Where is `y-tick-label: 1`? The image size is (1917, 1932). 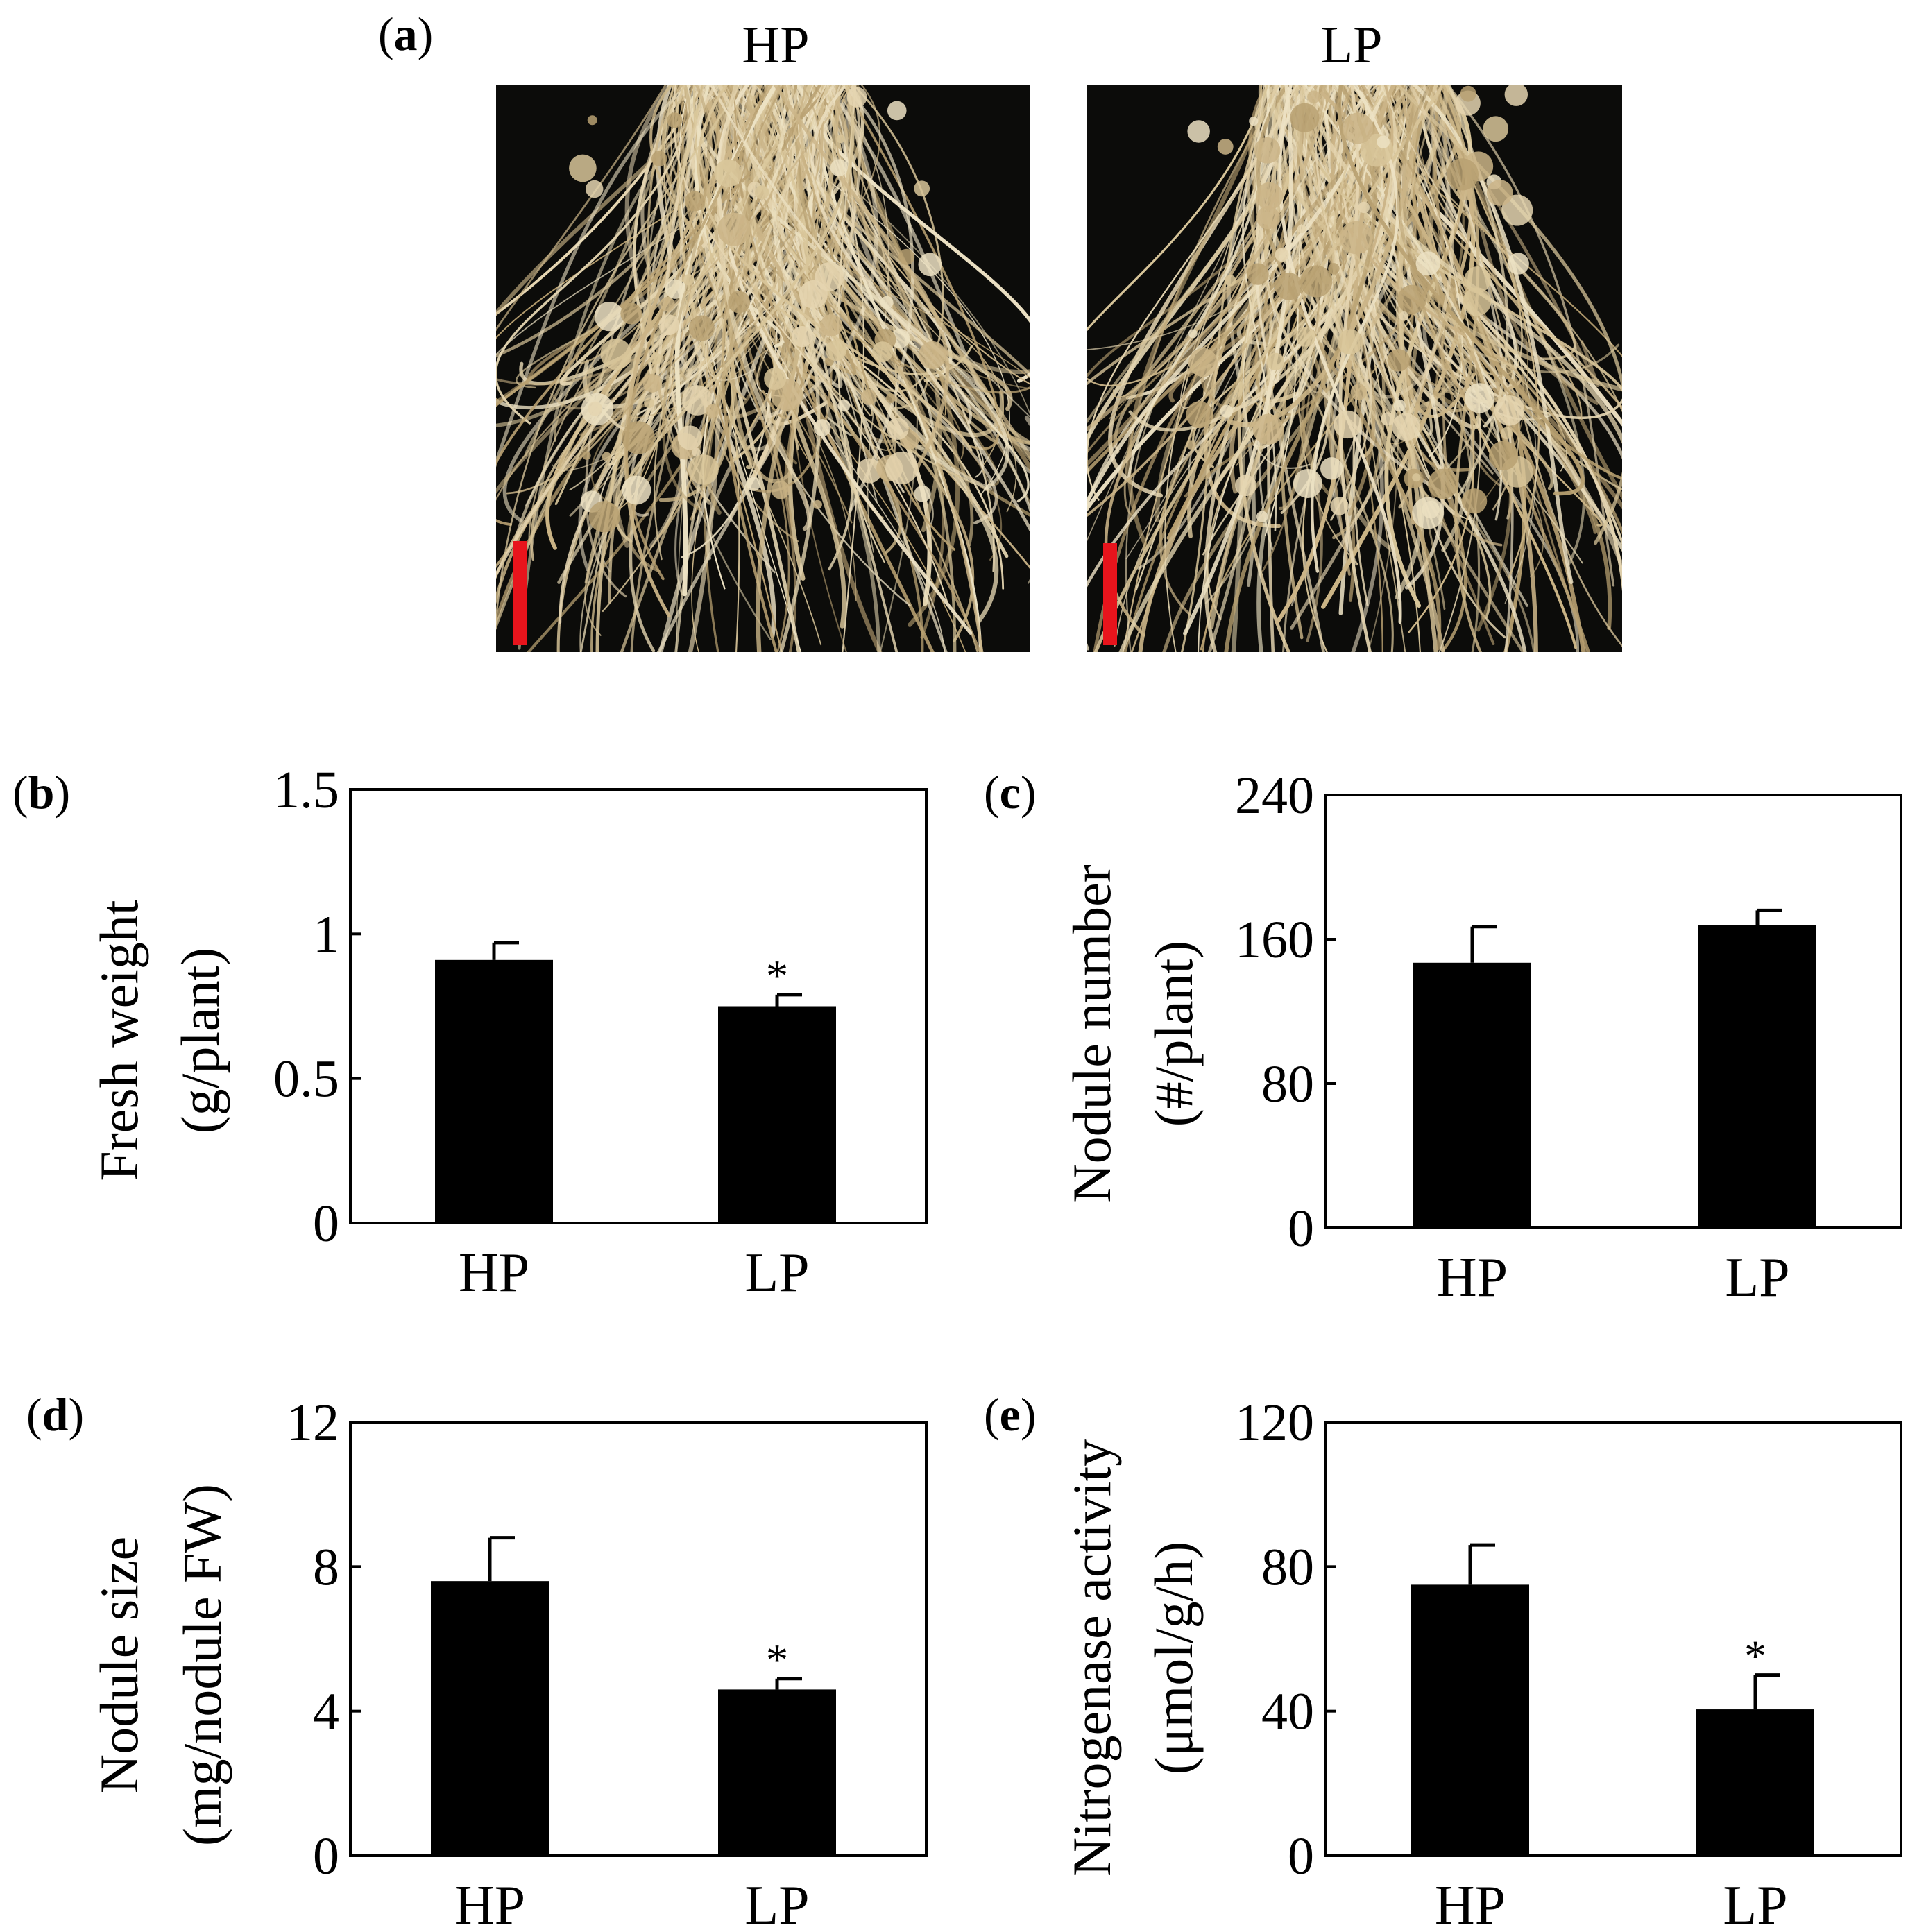
y-tick-label: 1 is located at coordinates (326, 934).